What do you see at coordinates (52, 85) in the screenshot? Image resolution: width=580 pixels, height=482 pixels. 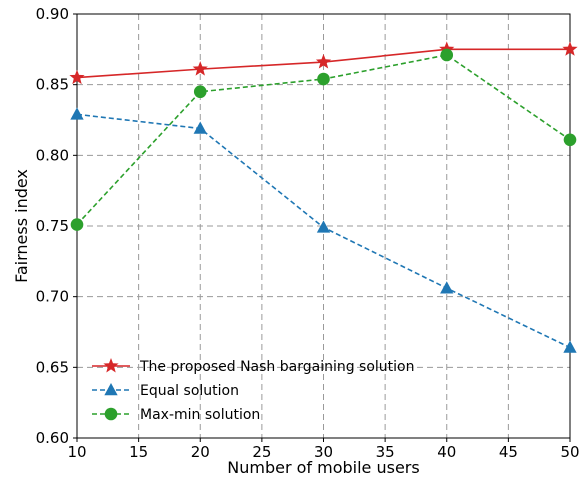 I see `y-tick-label: 0.85` at bounding box center [52, 85].